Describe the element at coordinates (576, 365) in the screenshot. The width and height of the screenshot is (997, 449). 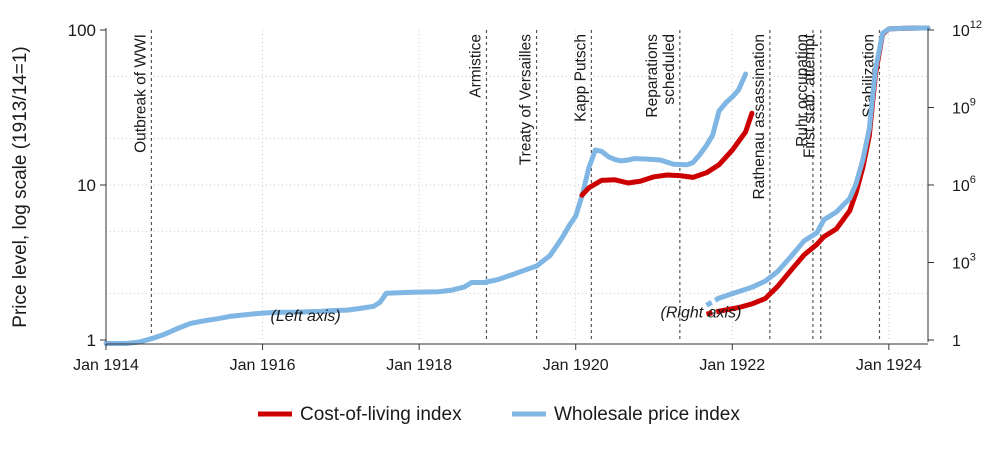
I see `x-tick-label: Jan 1920` at that location.